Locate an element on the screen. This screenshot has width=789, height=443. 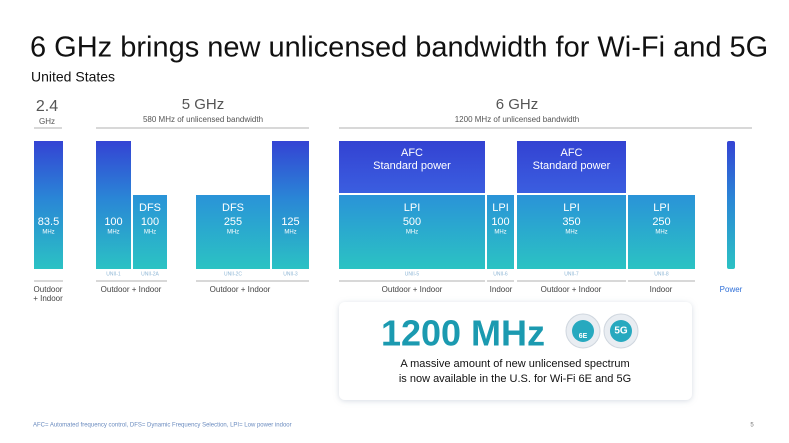
block-tag: UNII-5 is located at coordinates (412, 274).